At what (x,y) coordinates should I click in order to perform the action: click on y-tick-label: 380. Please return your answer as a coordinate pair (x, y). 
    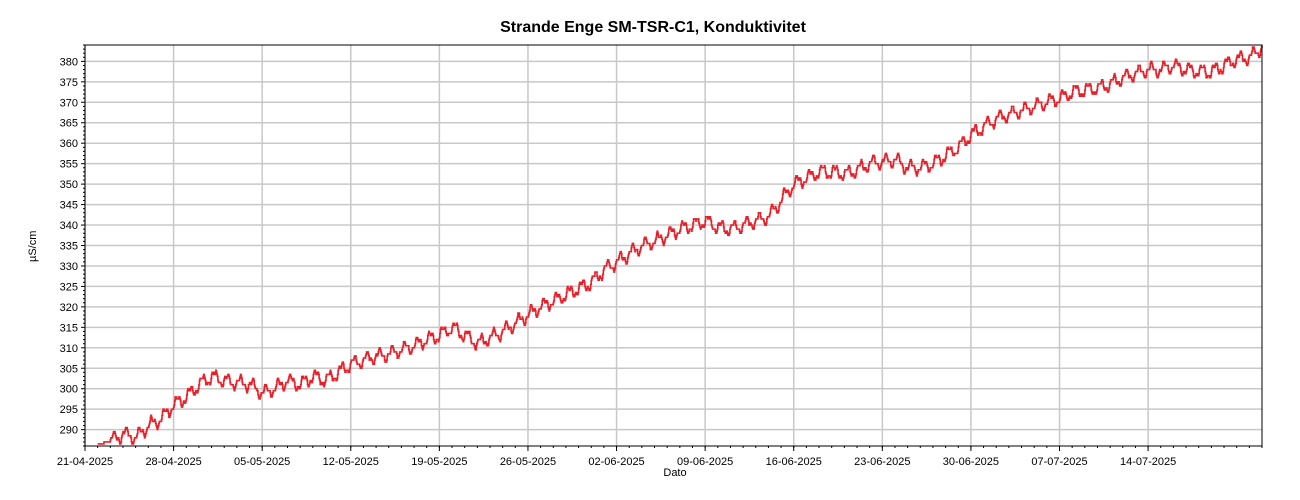
    Looking at the image, I should click on (69, 62).